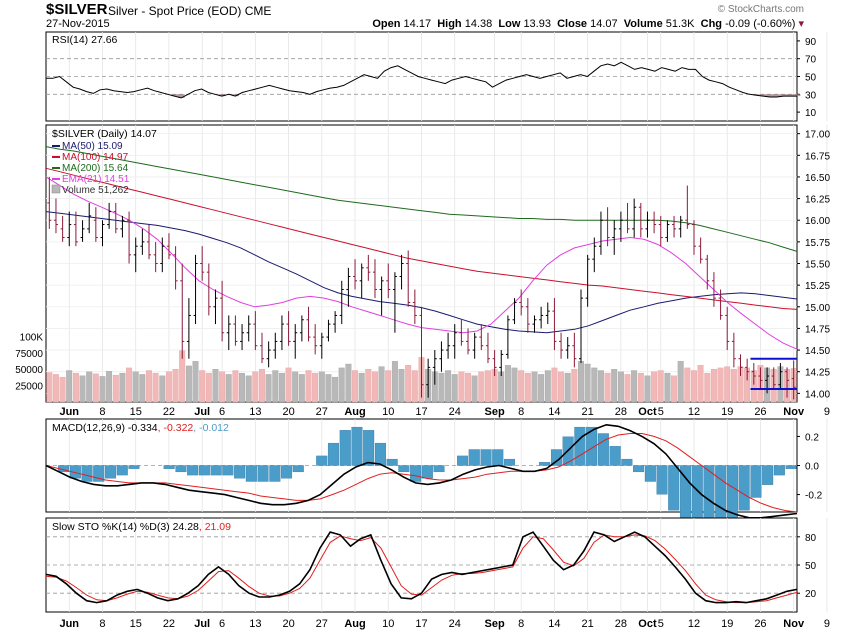 This screenshot has height=633, width=850. What do you see at coordinates (817, 329) in the screenshot?
I see `price-y-tick-label-3: 14.75` at bounding box center [817, 329].